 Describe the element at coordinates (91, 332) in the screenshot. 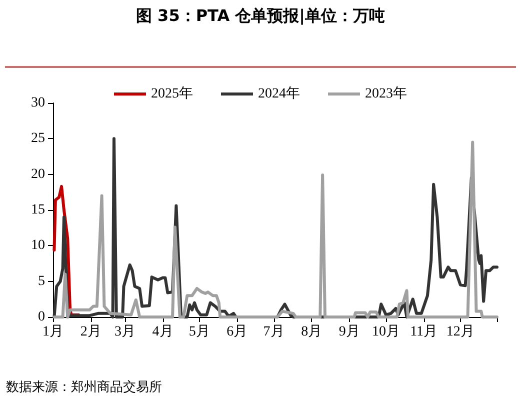

I see `x-tick-label: 2月` at that location.